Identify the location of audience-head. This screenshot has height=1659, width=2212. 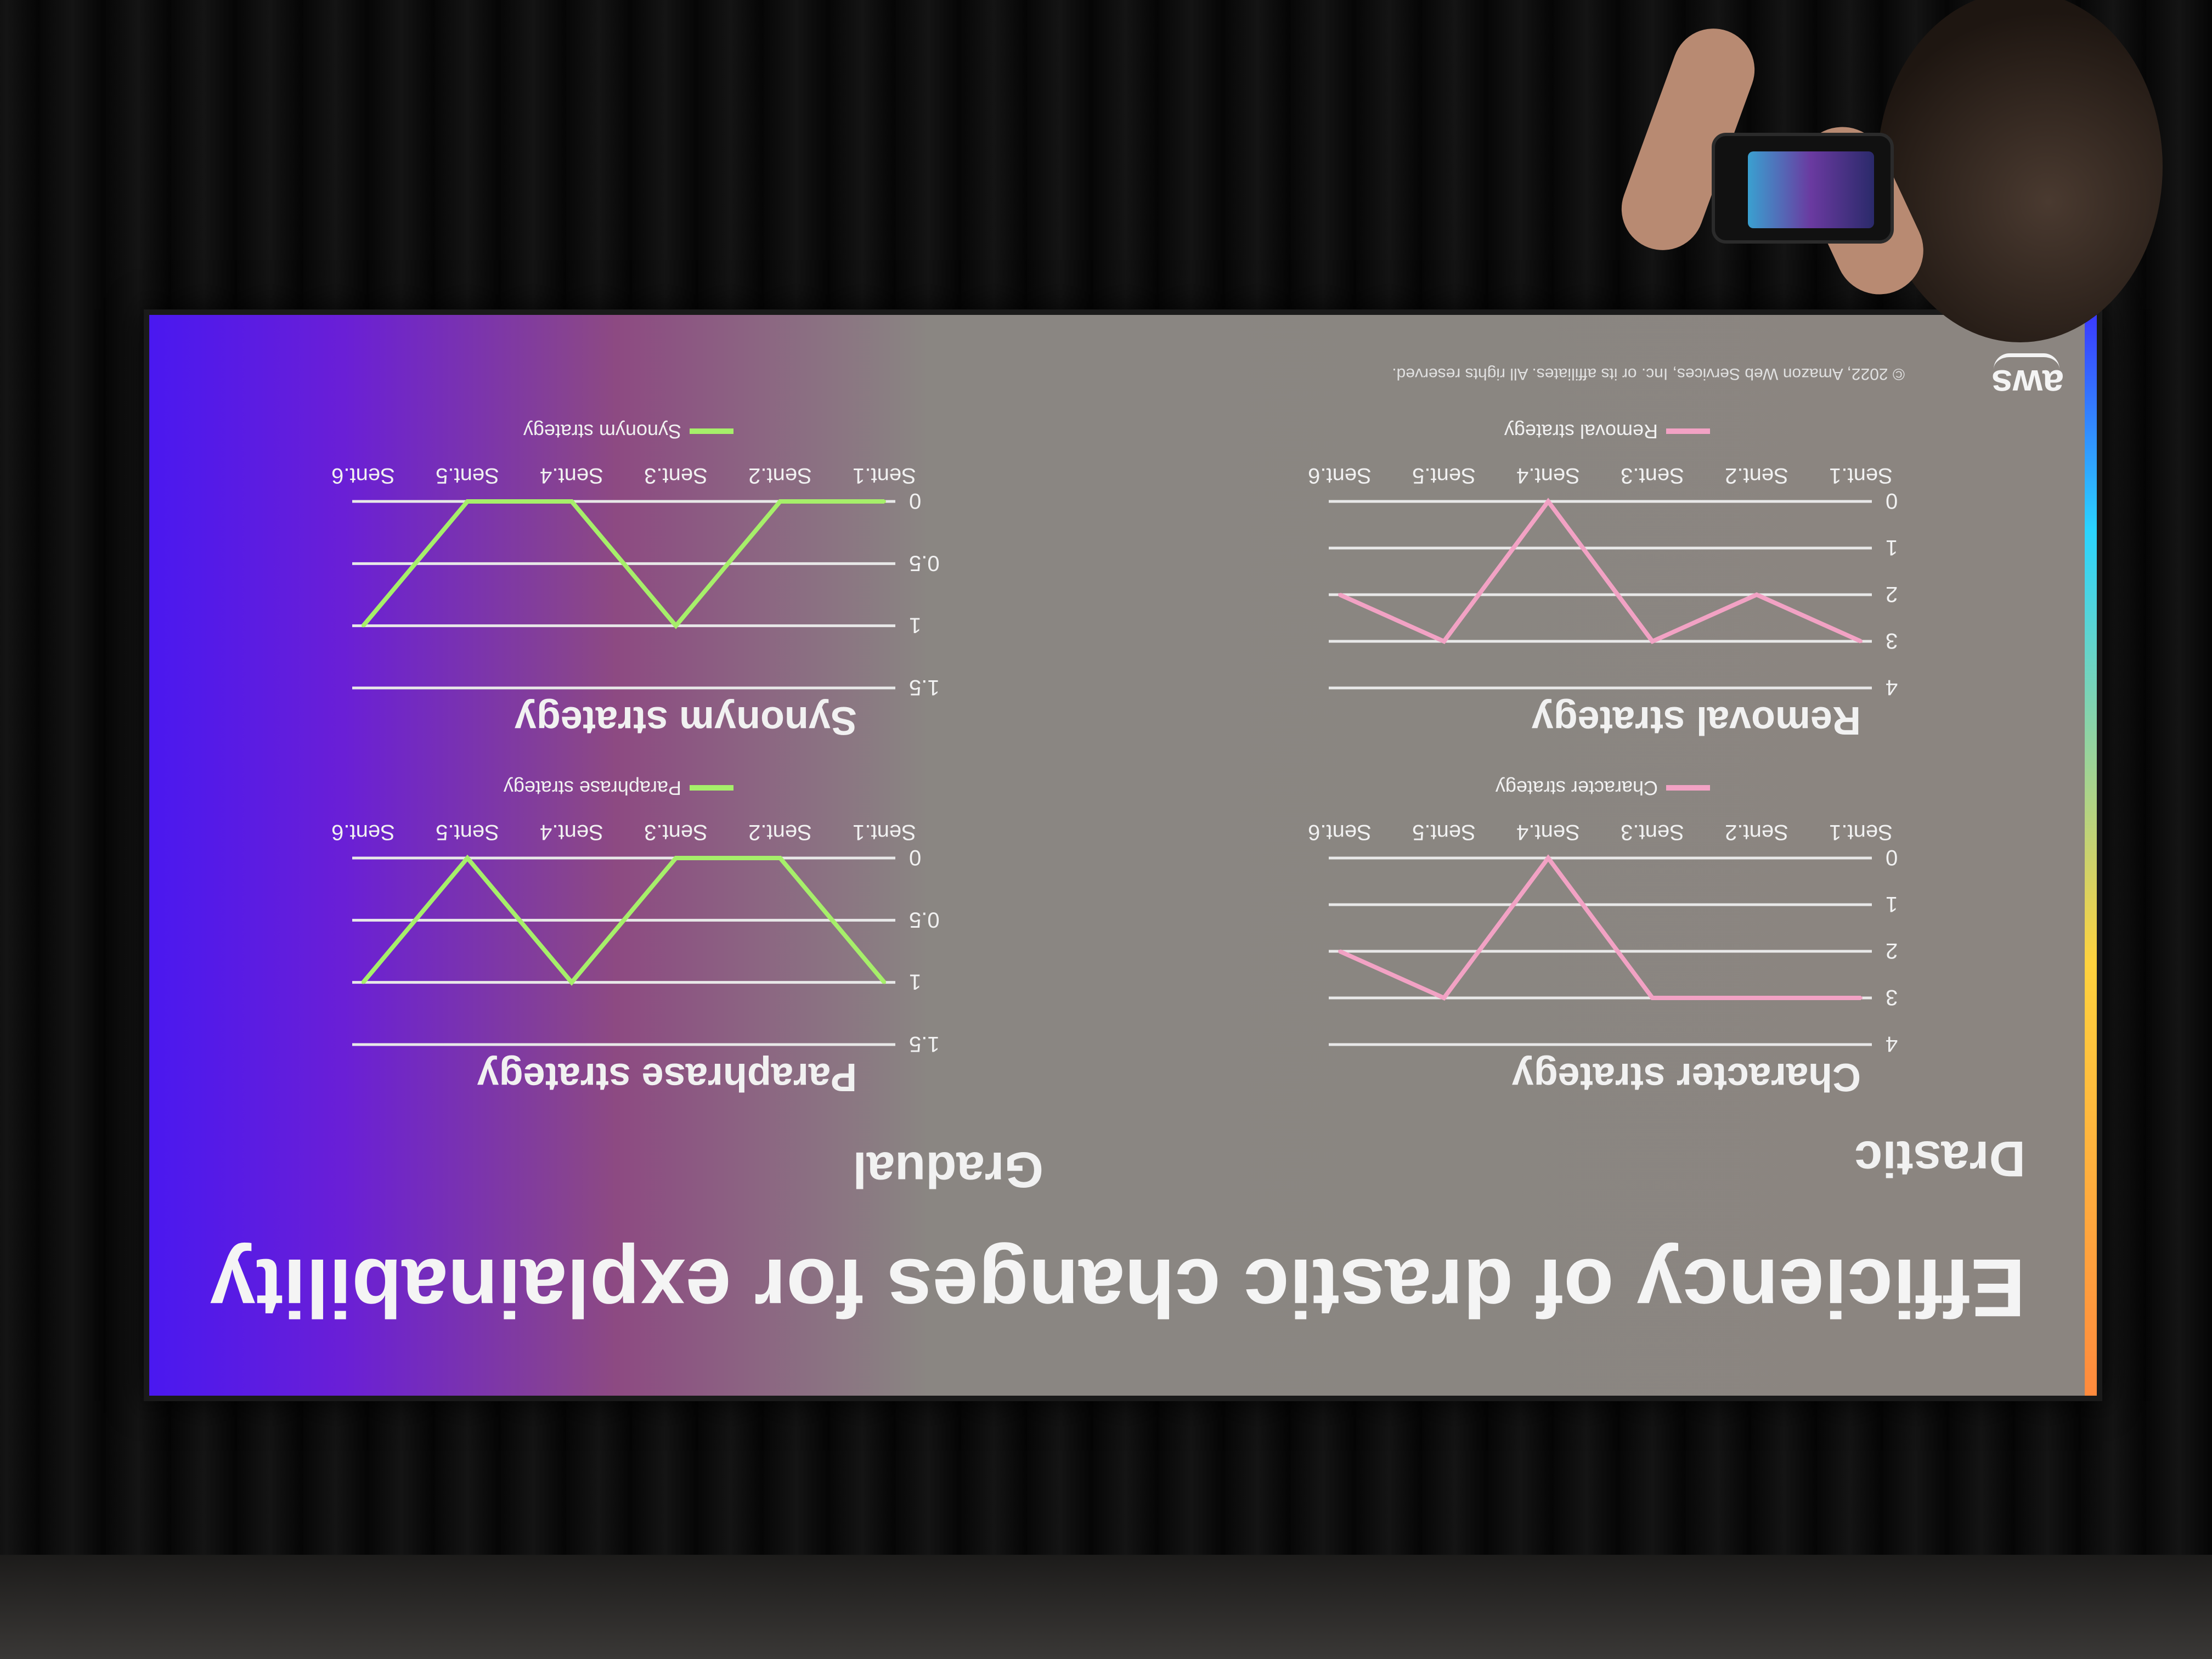
(2020, 171).